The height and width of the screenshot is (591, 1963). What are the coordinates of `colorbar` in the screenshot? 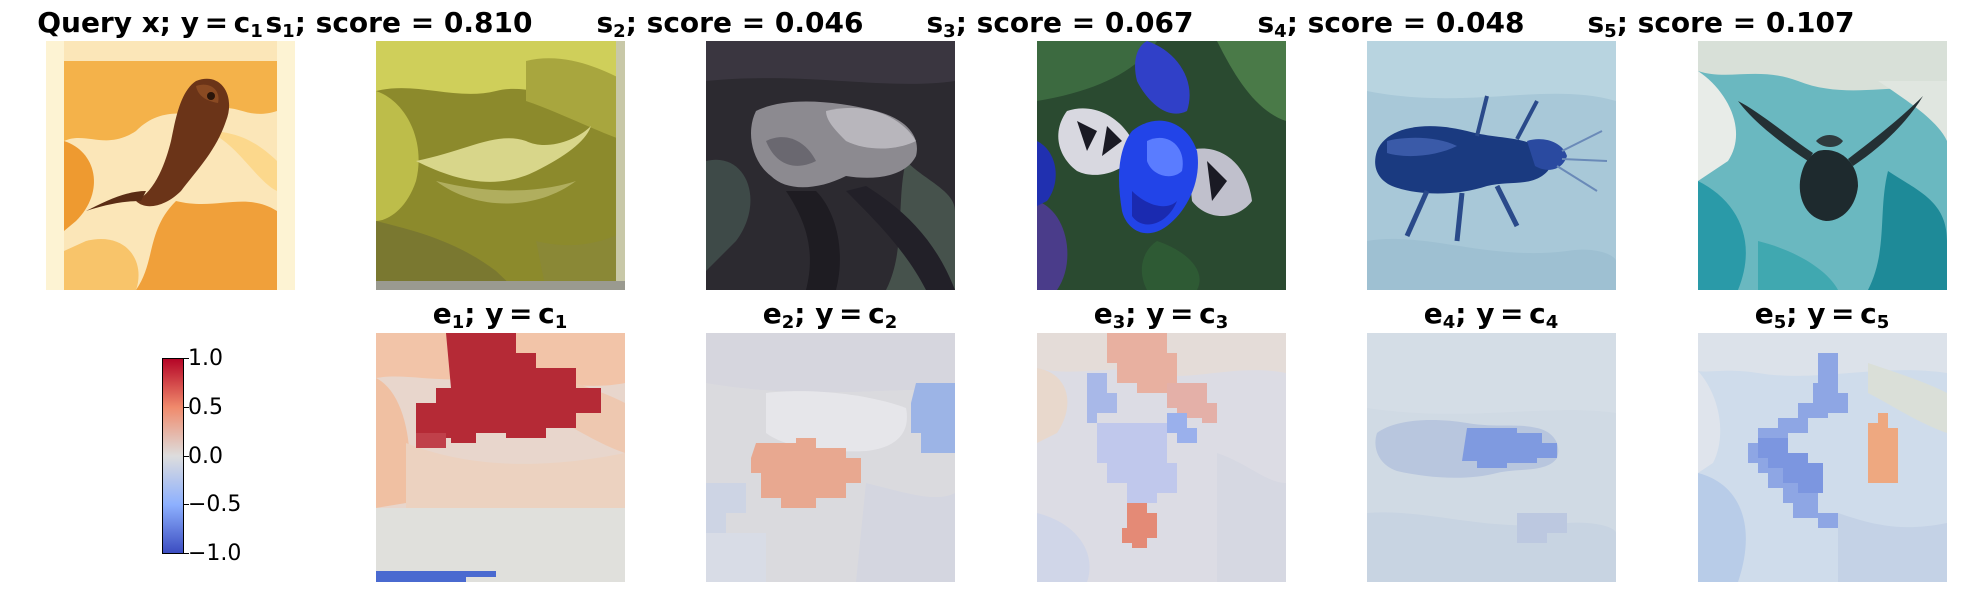 It's located at (175, 456).